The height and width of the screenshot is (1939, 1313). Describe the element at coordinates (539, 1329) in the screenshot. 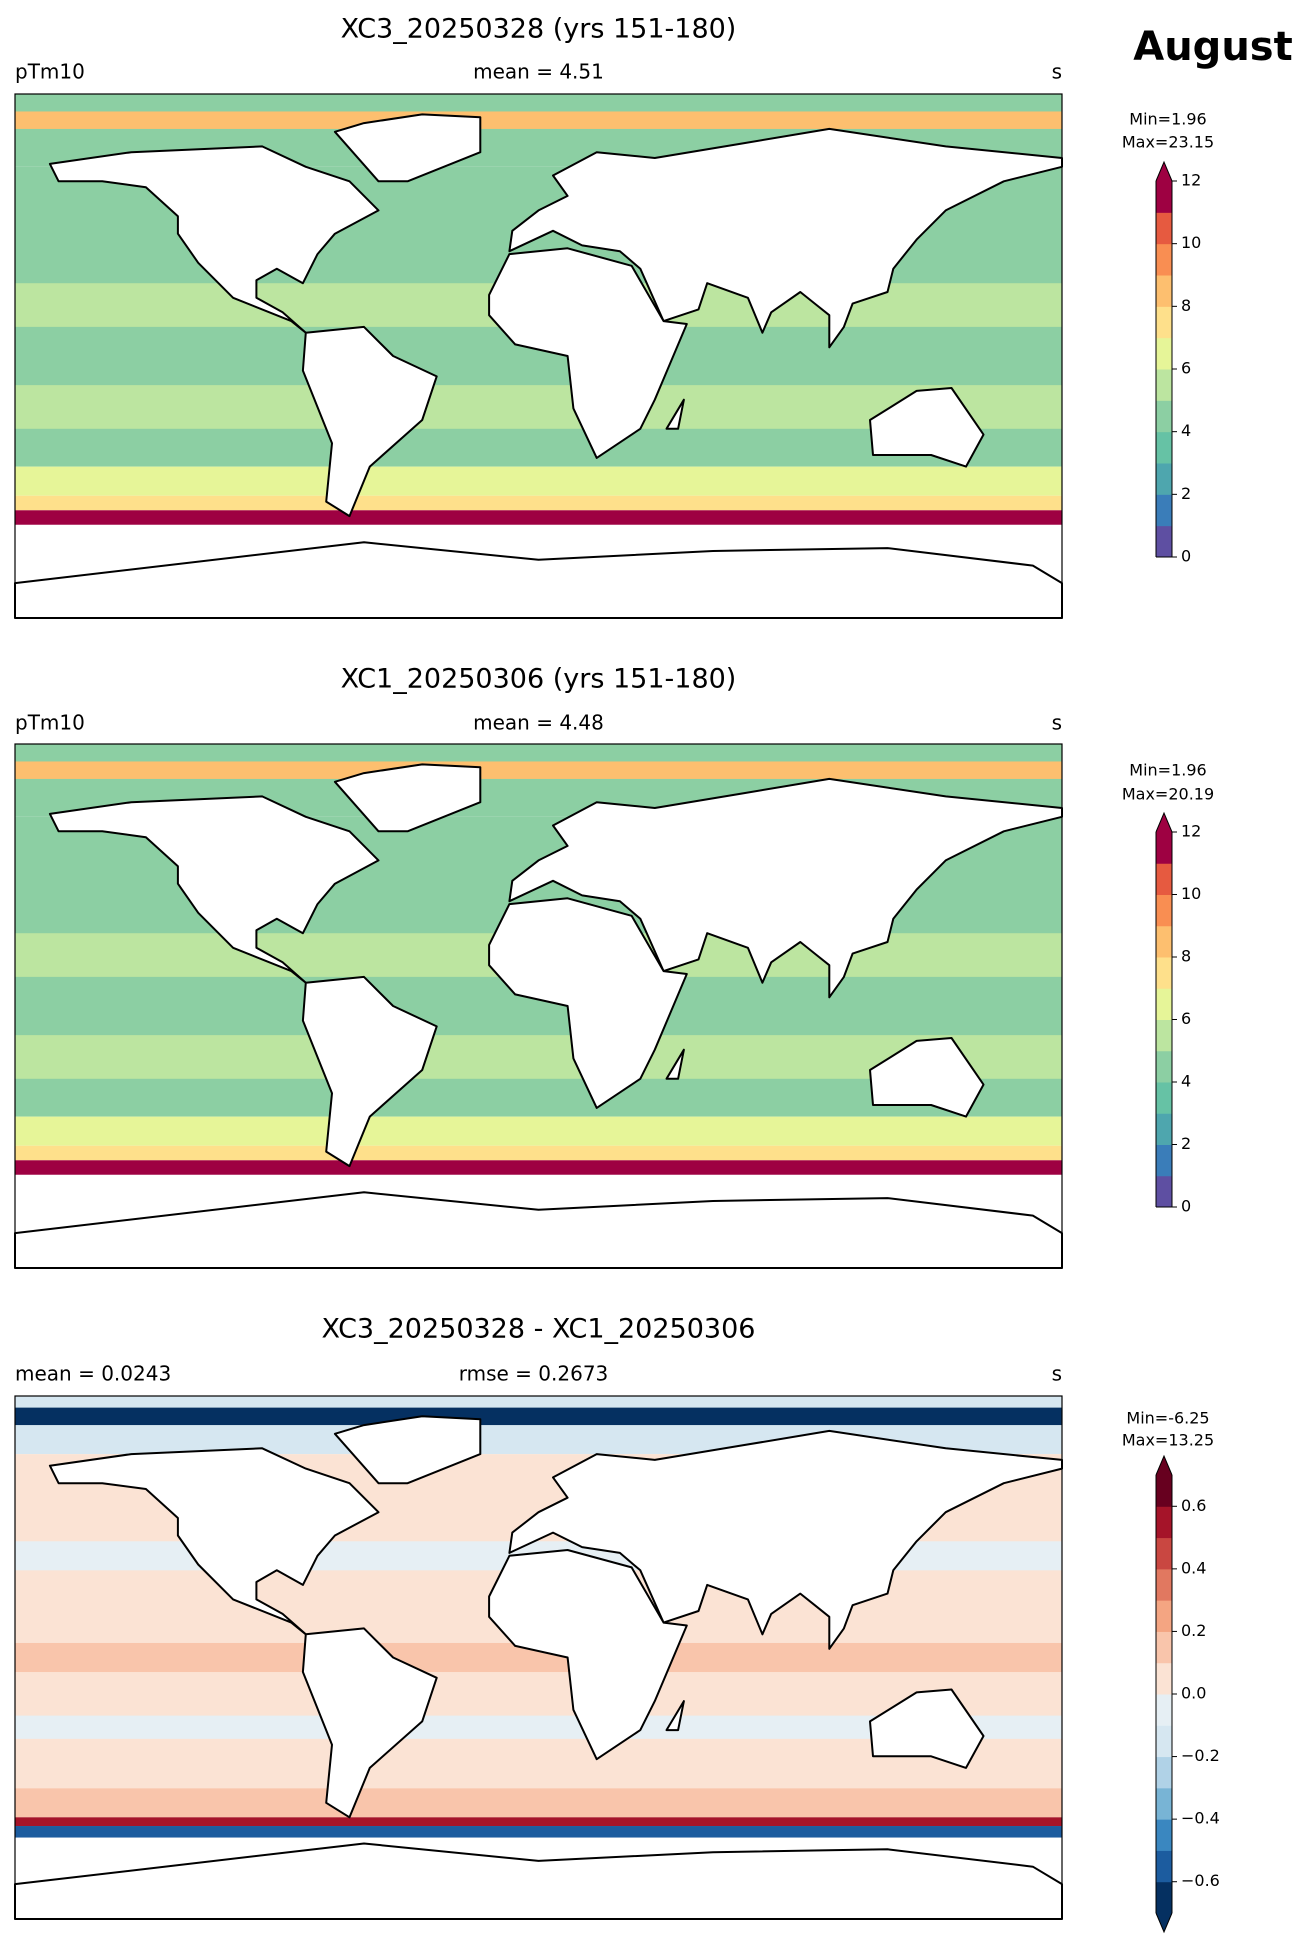

I see `panel-title: XC3_20250328 - XC1_20250306` at that location.